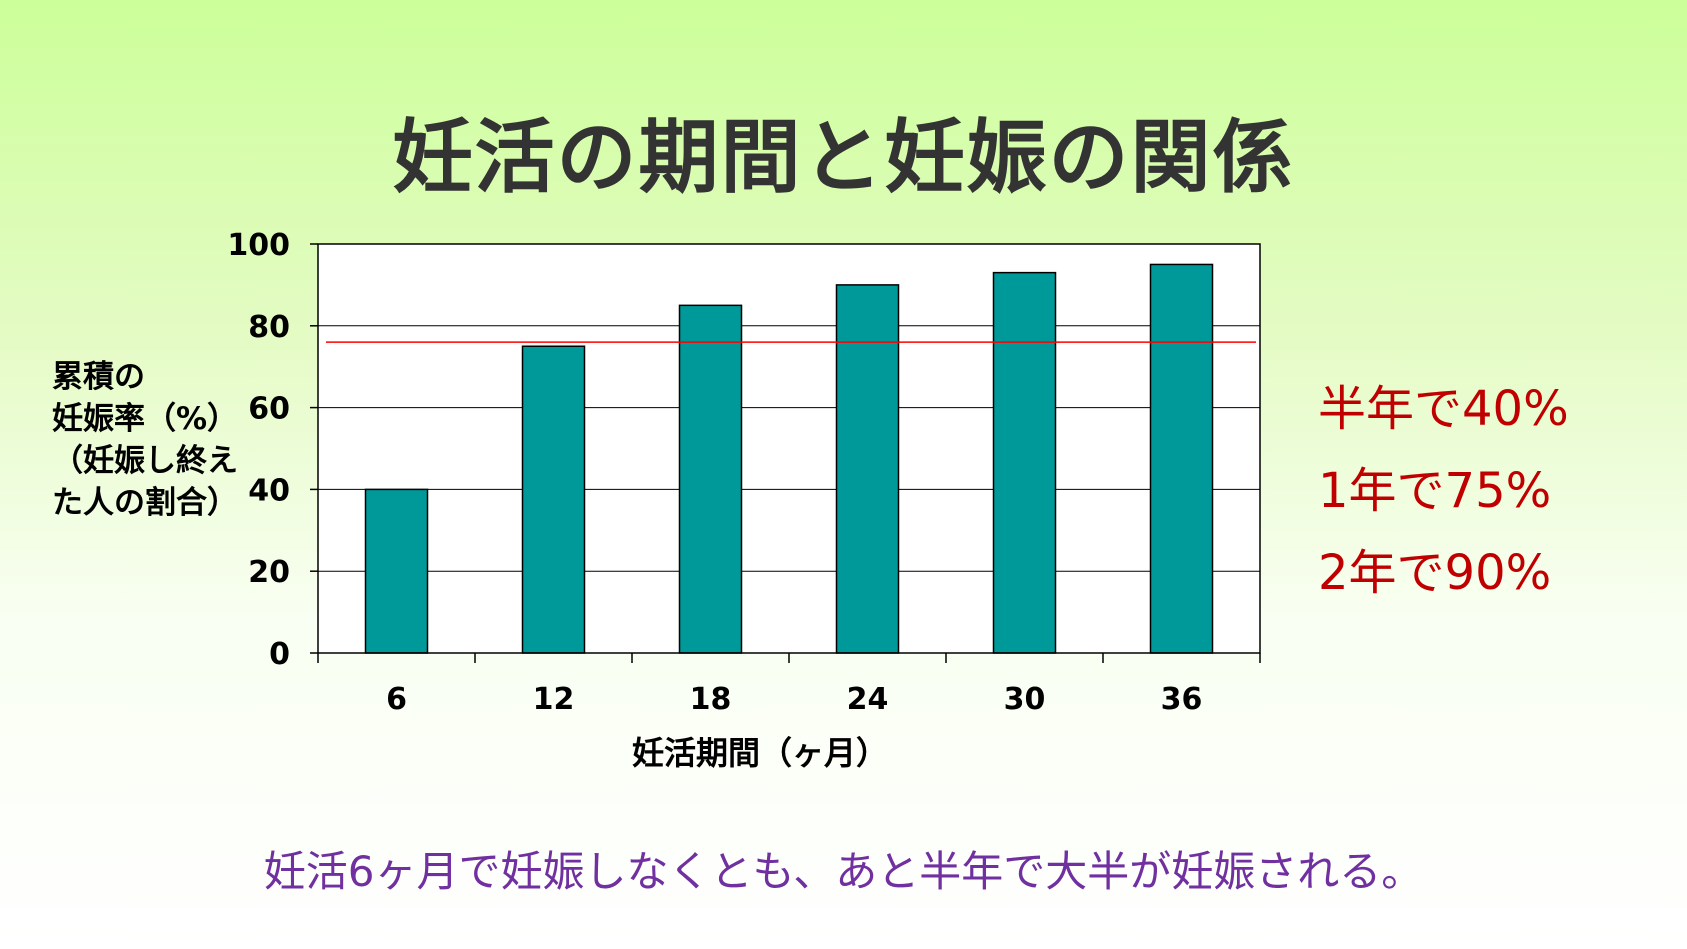  I want to click on y-tick-label: 100, so click(258, 245).